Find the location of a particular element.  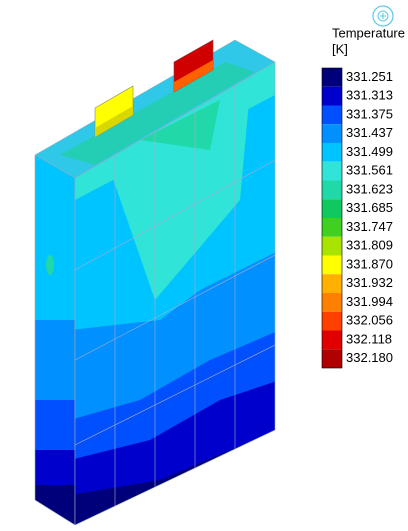

legend-label: 331.932 is located at coordinates (369, 282).